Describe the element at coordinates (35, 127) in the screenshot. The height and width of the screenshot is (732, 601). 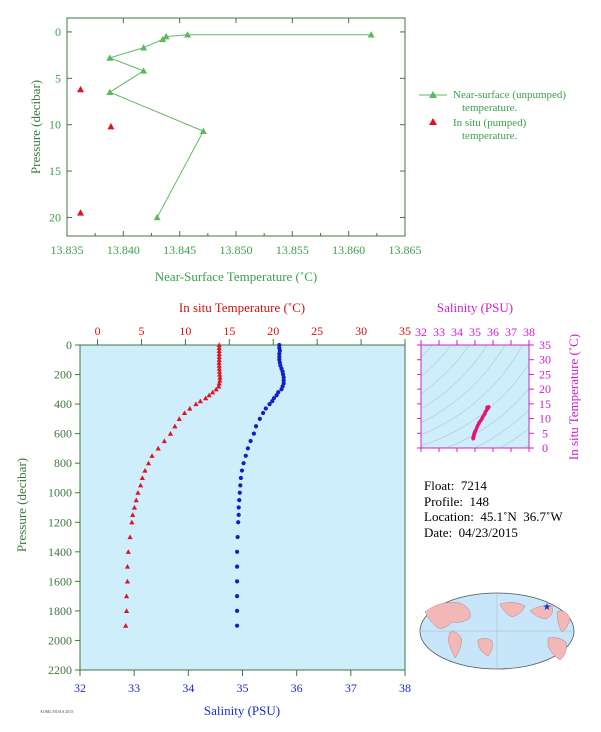
I see `near-surface-y-axis-label: Pressure (decibar)` at that location.